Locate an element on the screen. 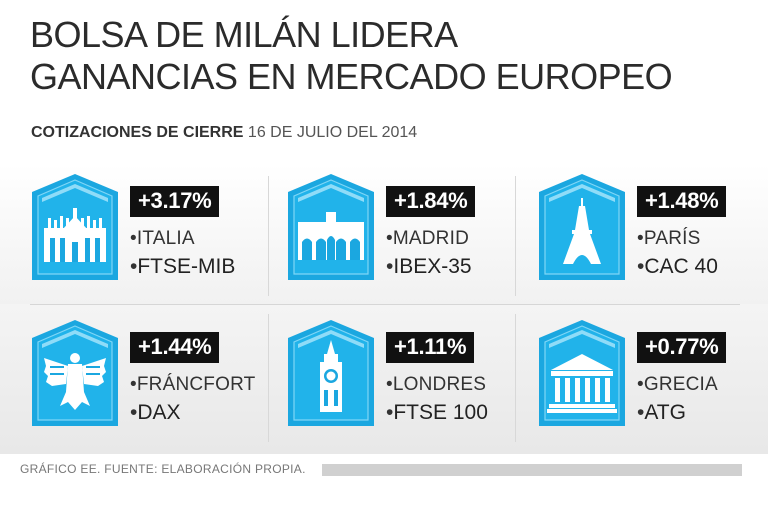 This screenshot has width=768, height=507. footer-bar is located at coordinates (532, 470).